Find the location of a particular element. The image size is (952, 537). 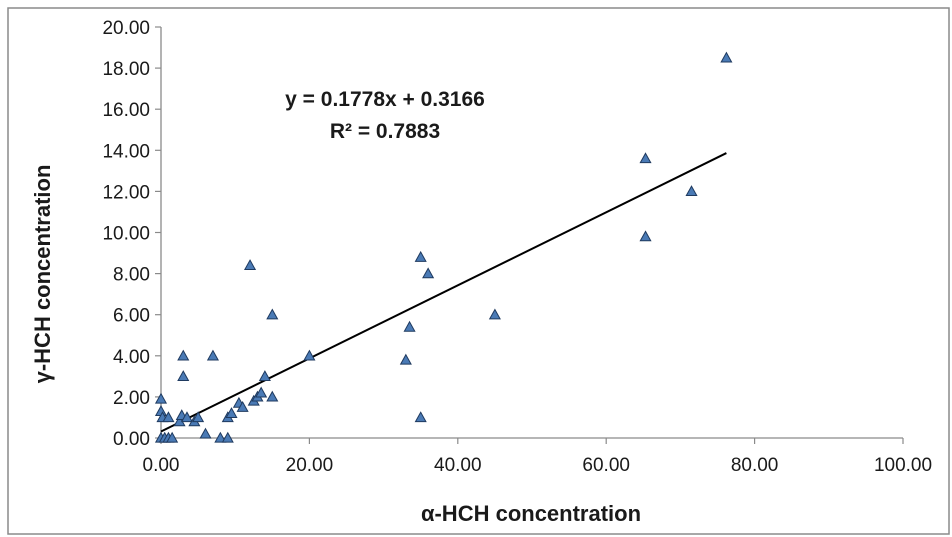

y-tick-label: 16.00 is located at coordinates (126, 110).